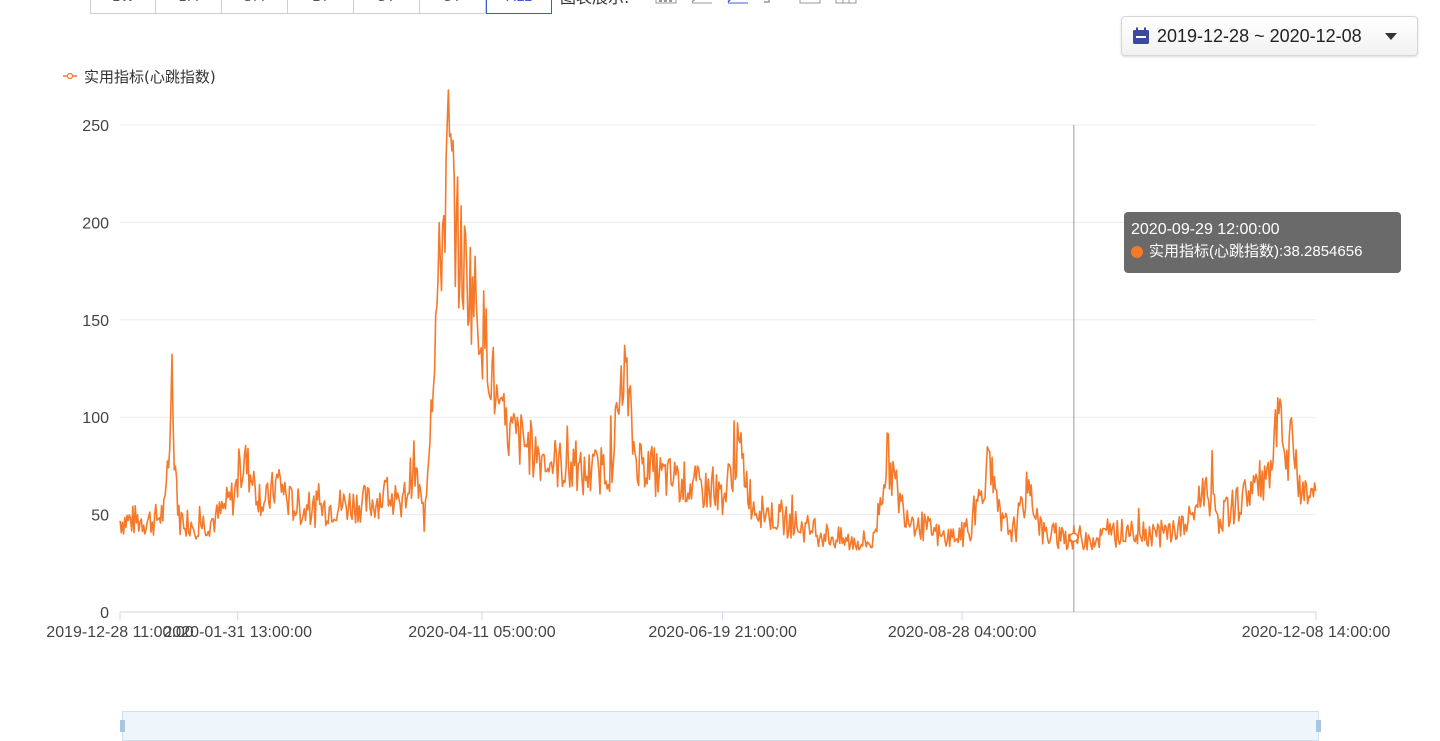 This screenshot has height=741, width=1440. Describe the element at coordinates (1259, 35) in the screenshot. I see `date-range-value: 2019-12-28 ~ 2020-12-08` at that location.